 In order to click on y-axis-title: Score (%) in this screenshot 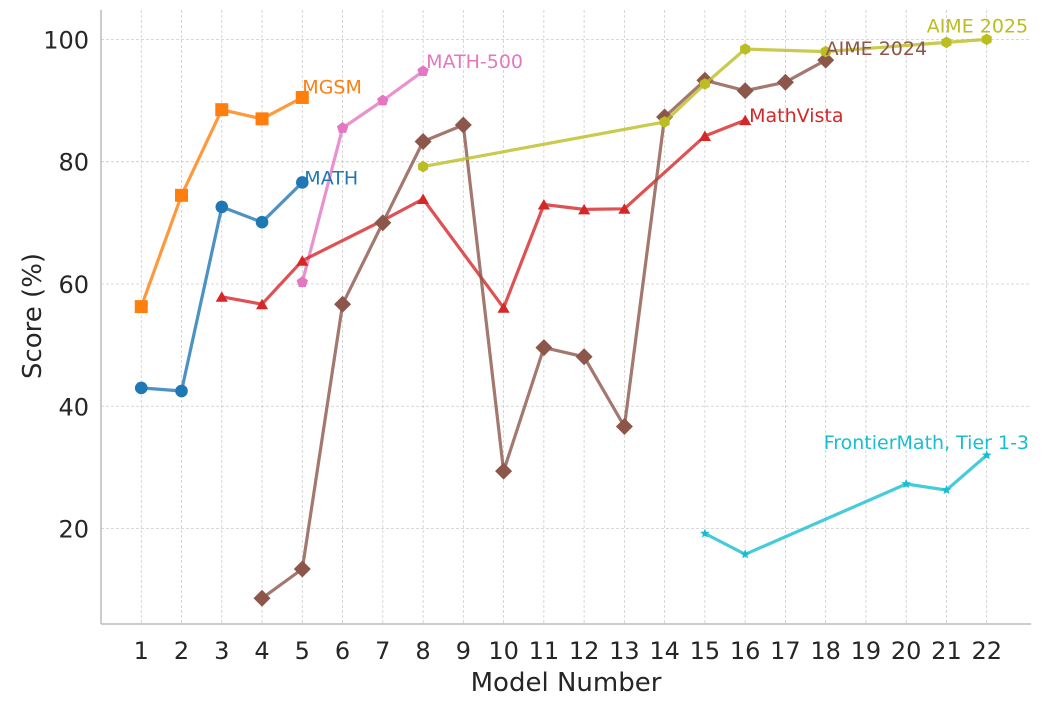, I will do `click(33, 316)`.